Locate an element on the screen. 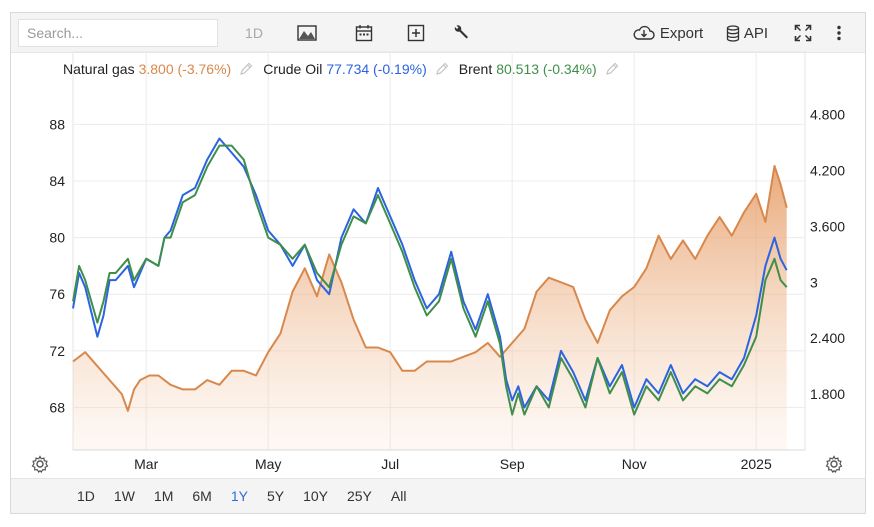  legend-item: Natural gas 3.800 (-3.76%) is located at coordinates (158, 69).